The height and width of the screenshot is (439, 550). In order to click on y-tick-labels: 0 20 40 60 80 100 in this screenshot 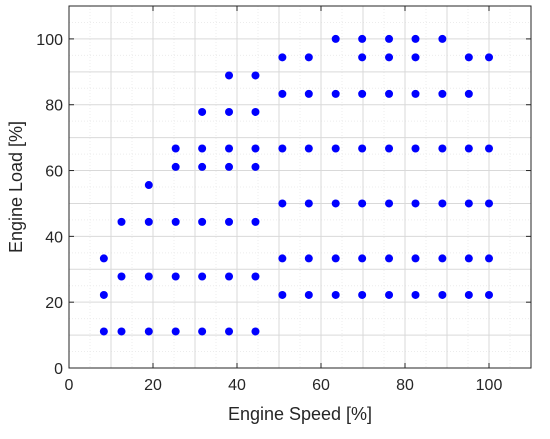, I will do `click(49, 205)`.